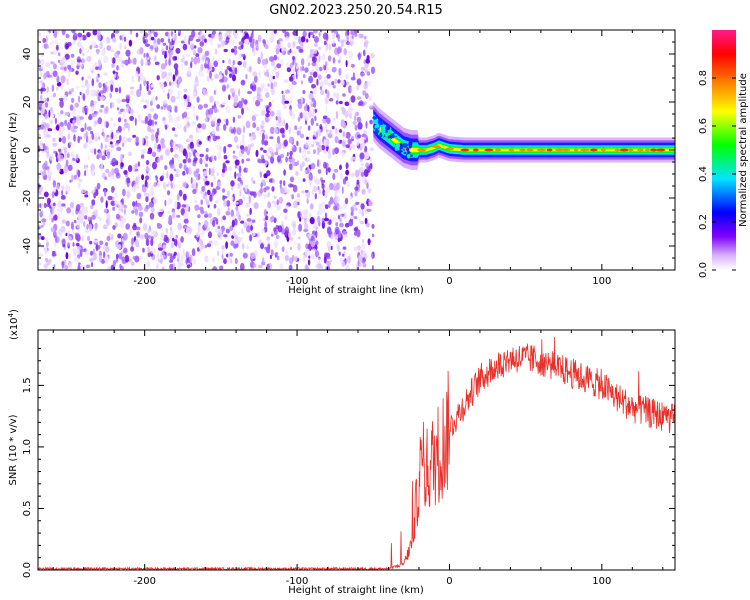  I want to click on x-tick-label: -100, so click(297, 581).